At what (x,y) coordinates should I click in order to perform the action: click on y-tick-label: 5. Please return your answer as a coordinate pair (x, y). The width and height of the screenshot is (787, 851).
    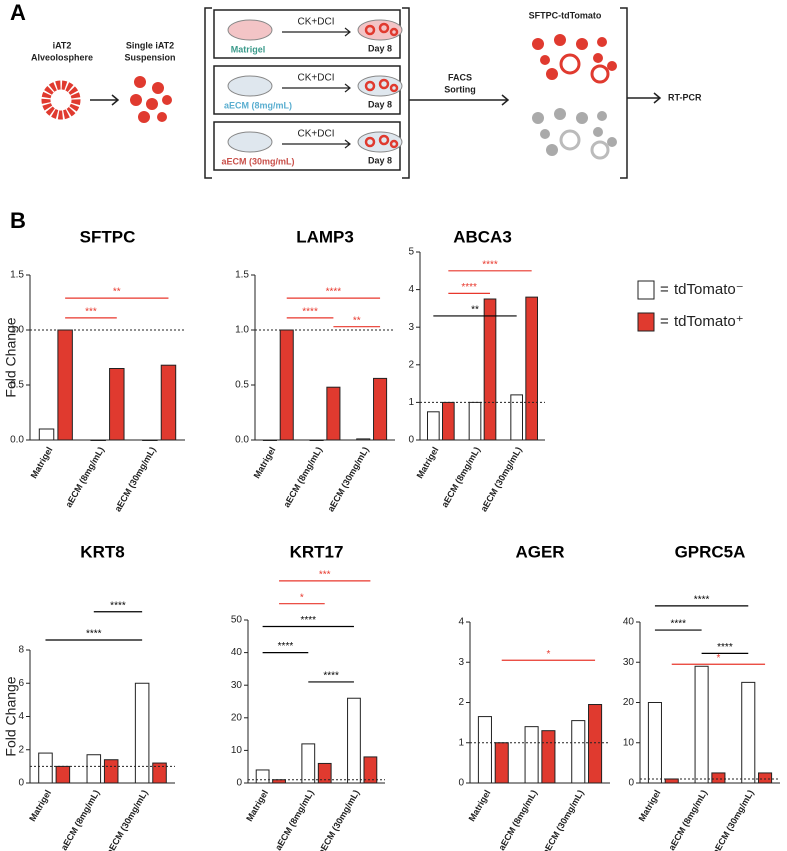
    Looking at the image, I should click on (411, 252).